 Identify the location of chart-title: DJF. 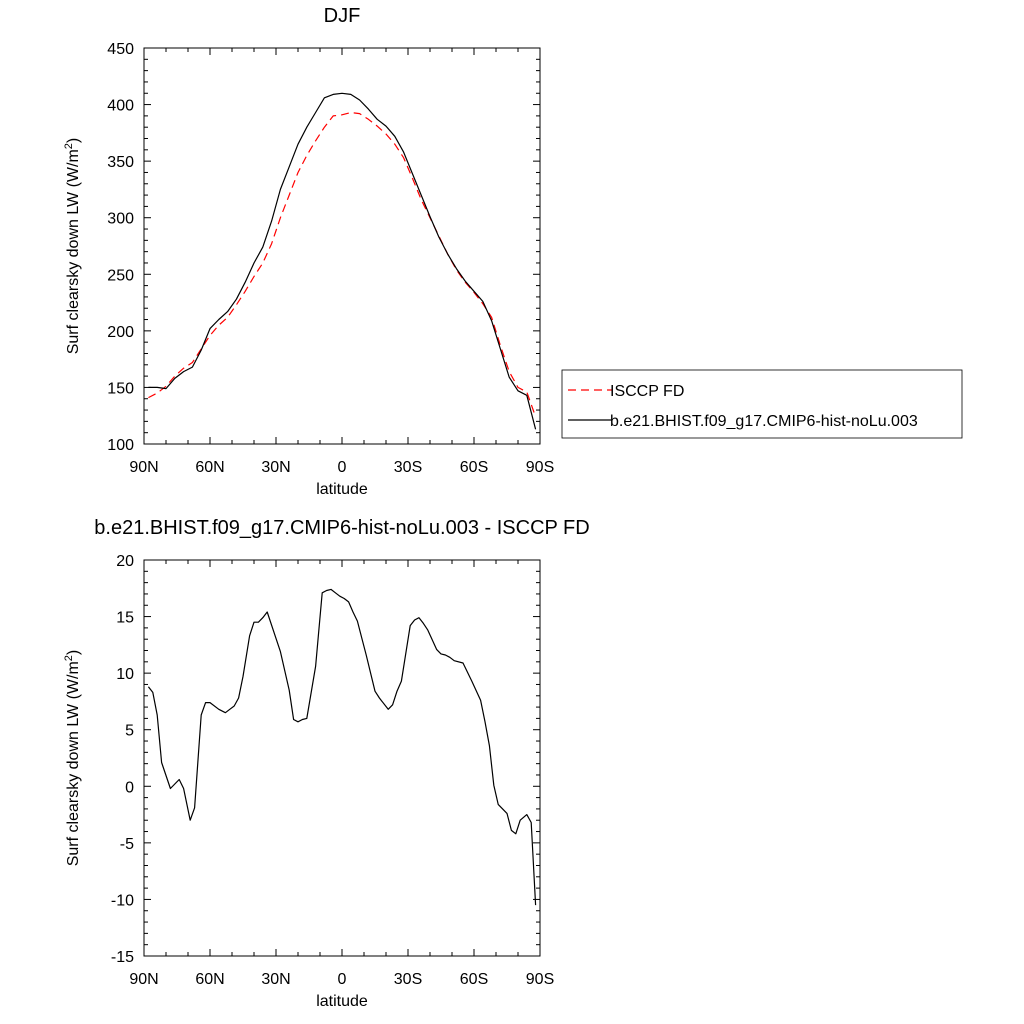
(342, 16).